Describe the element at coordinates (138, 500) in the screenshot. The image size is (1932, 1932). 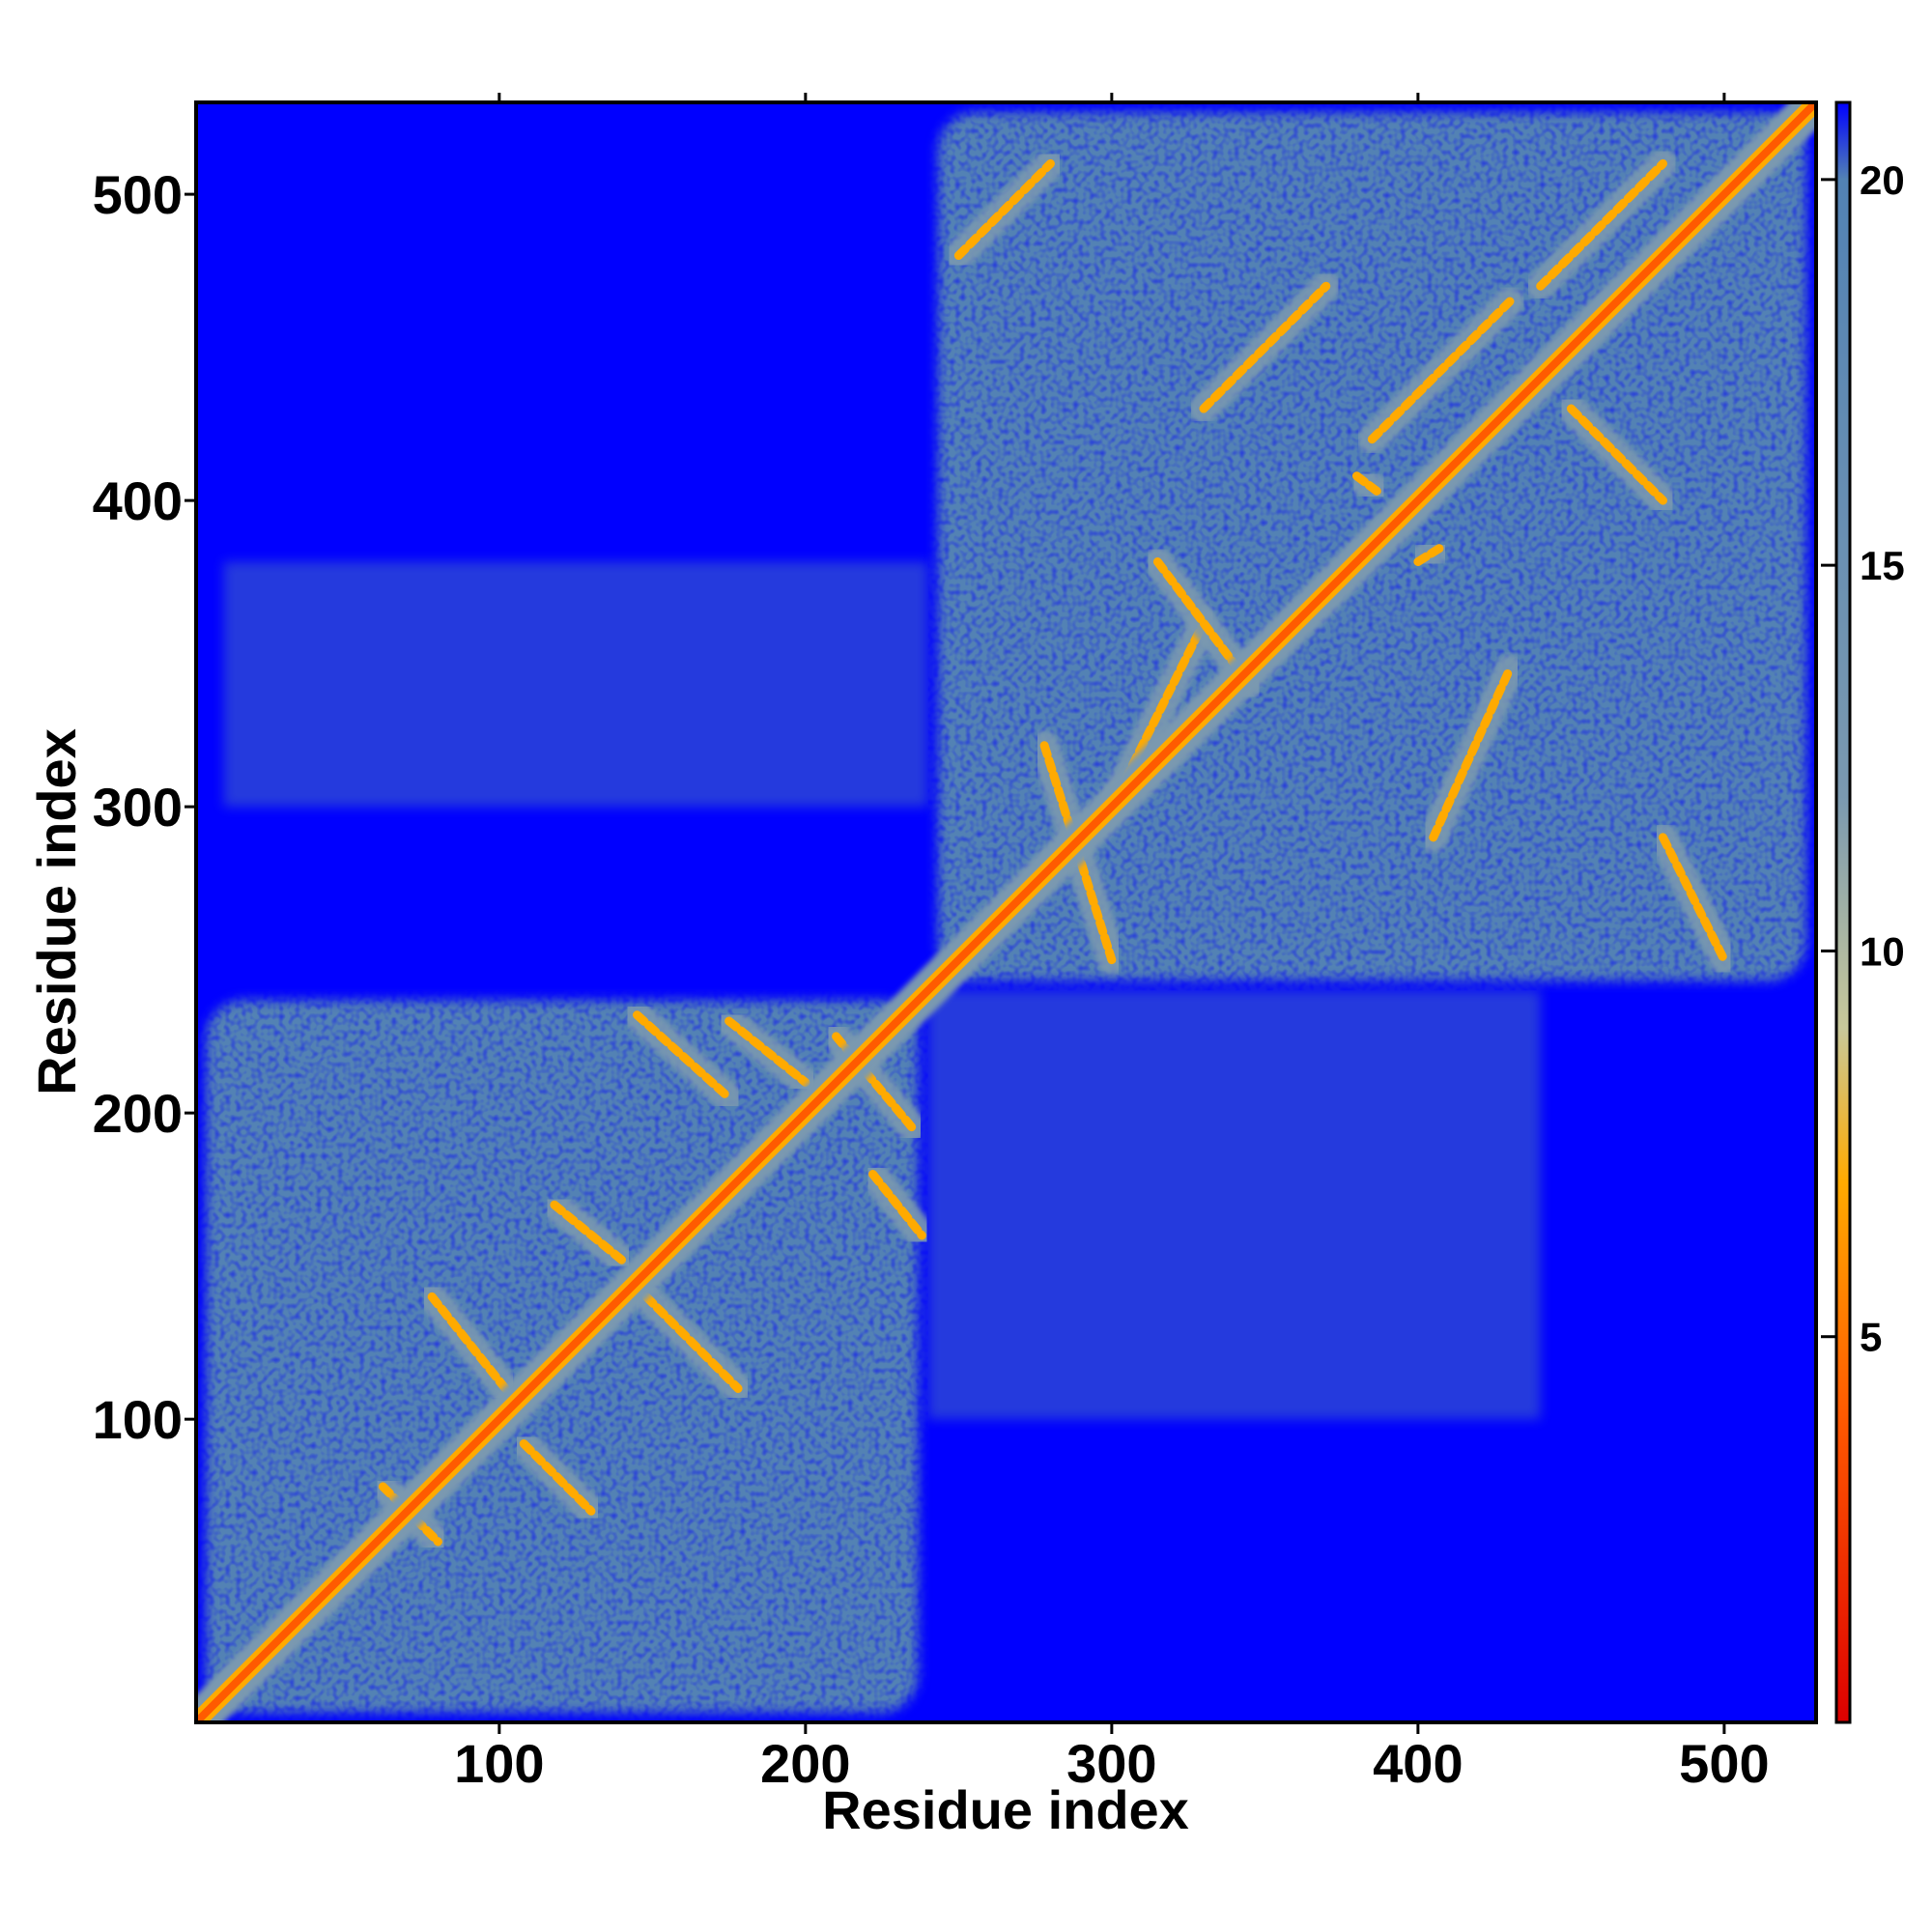
I see `y-tick-label: 400` at that location.